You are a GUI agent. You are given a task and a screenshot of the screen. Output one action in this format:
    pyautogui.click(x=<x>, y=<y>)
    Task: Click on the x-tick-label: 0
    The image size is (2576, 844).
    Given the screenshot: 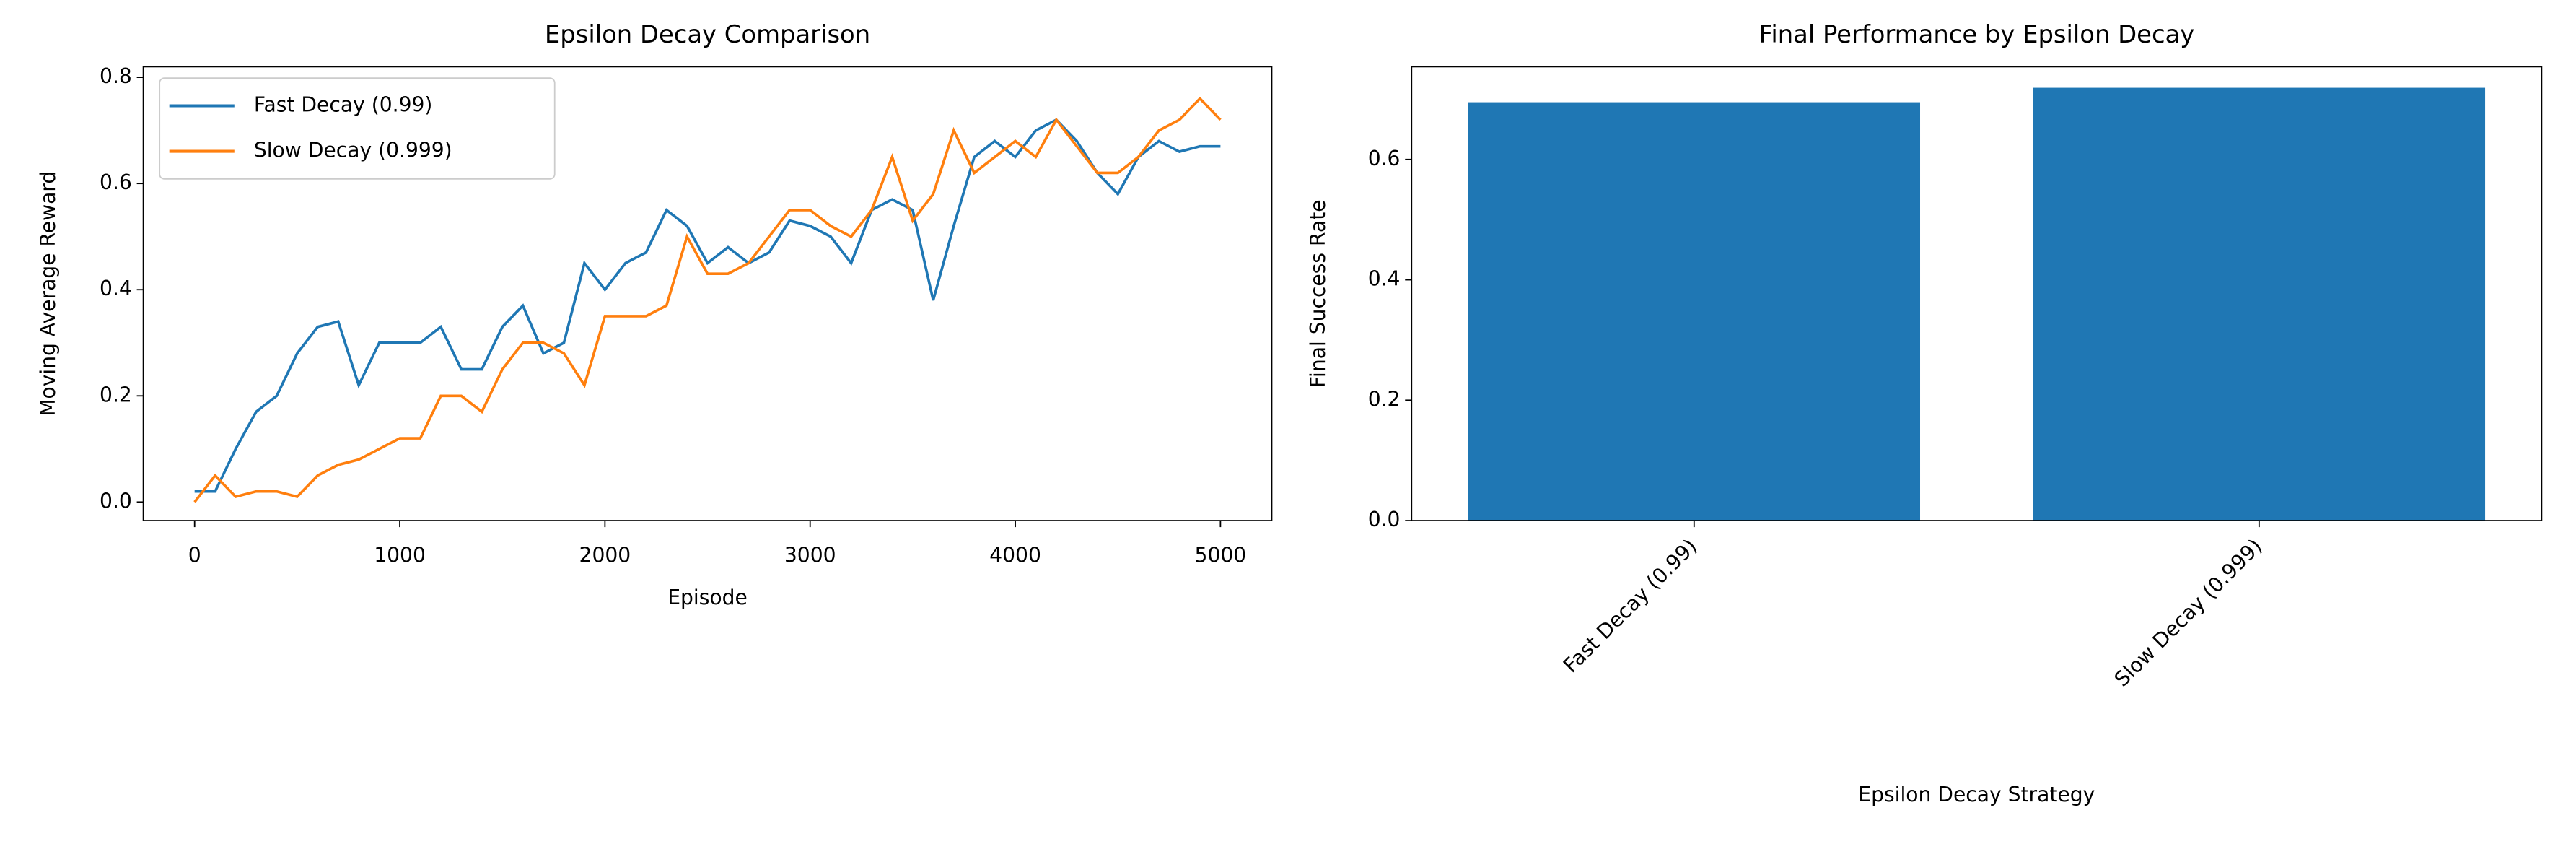 What is the action you would take?
    pyautogui.click(x=194, y=555)
    